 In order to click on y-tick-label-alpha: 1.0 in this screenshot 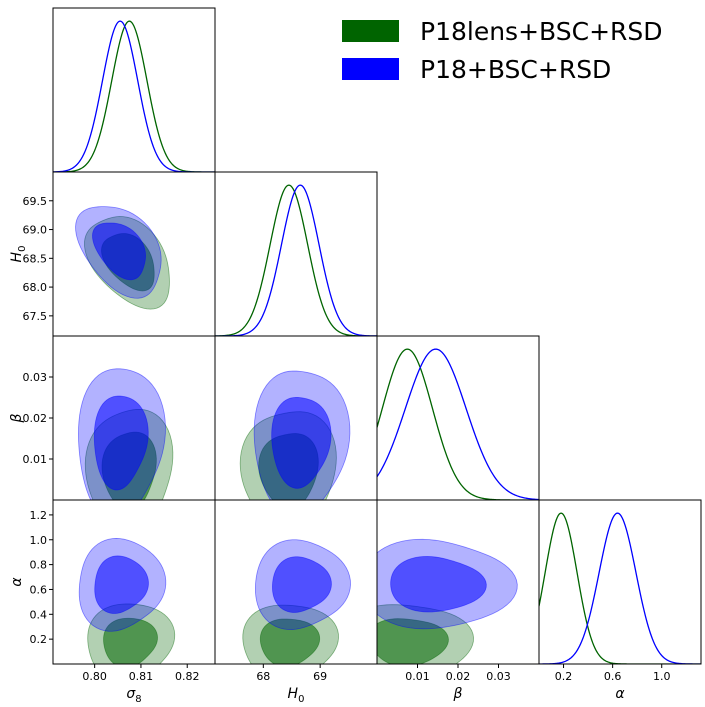, I will do `click(39, 540)`.